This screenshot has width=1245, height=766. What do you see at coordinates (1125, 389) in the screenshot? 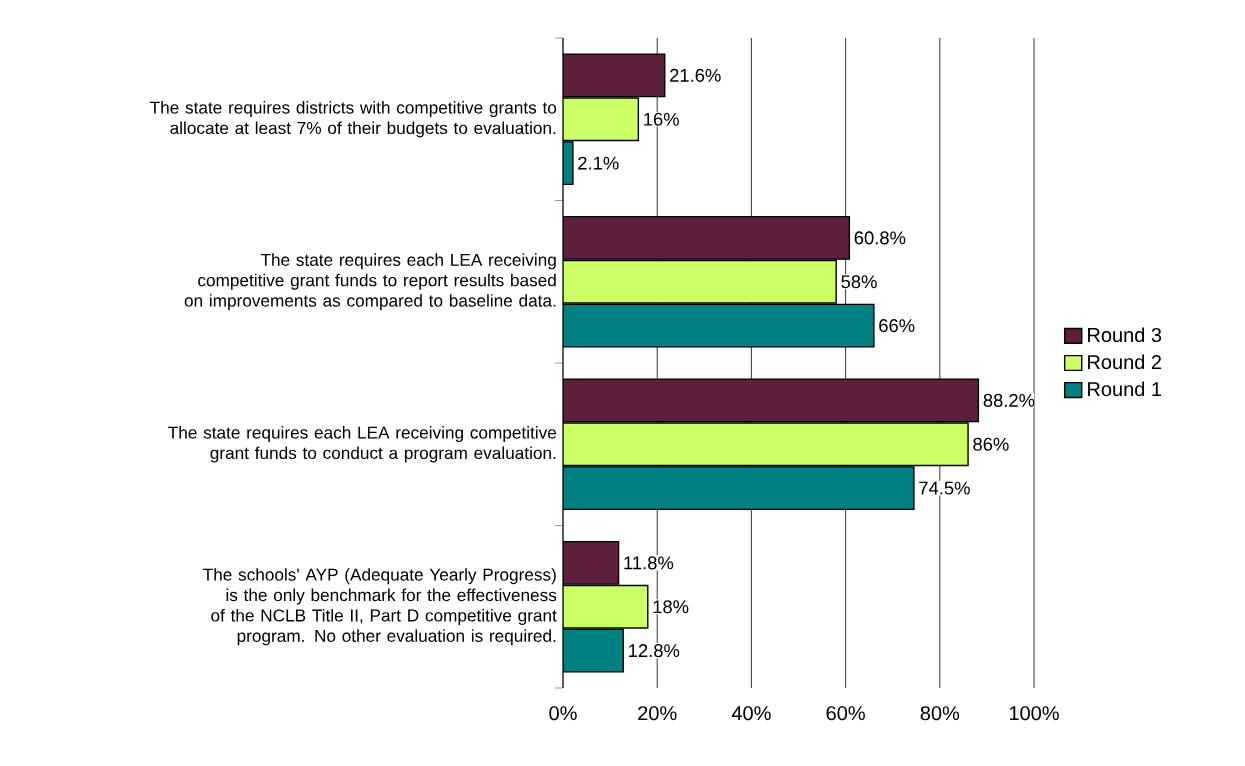
I see `legend-label: Round 1` at bounding box center [1125, 389].